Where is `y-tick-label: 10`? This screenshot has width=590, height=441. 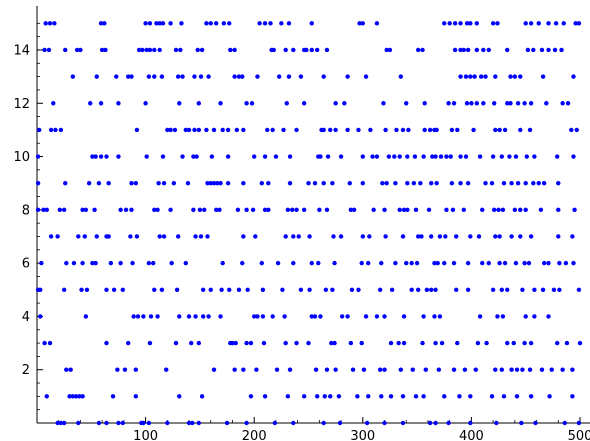
y-tick-label: 10 is located at coordinates (21, 157).